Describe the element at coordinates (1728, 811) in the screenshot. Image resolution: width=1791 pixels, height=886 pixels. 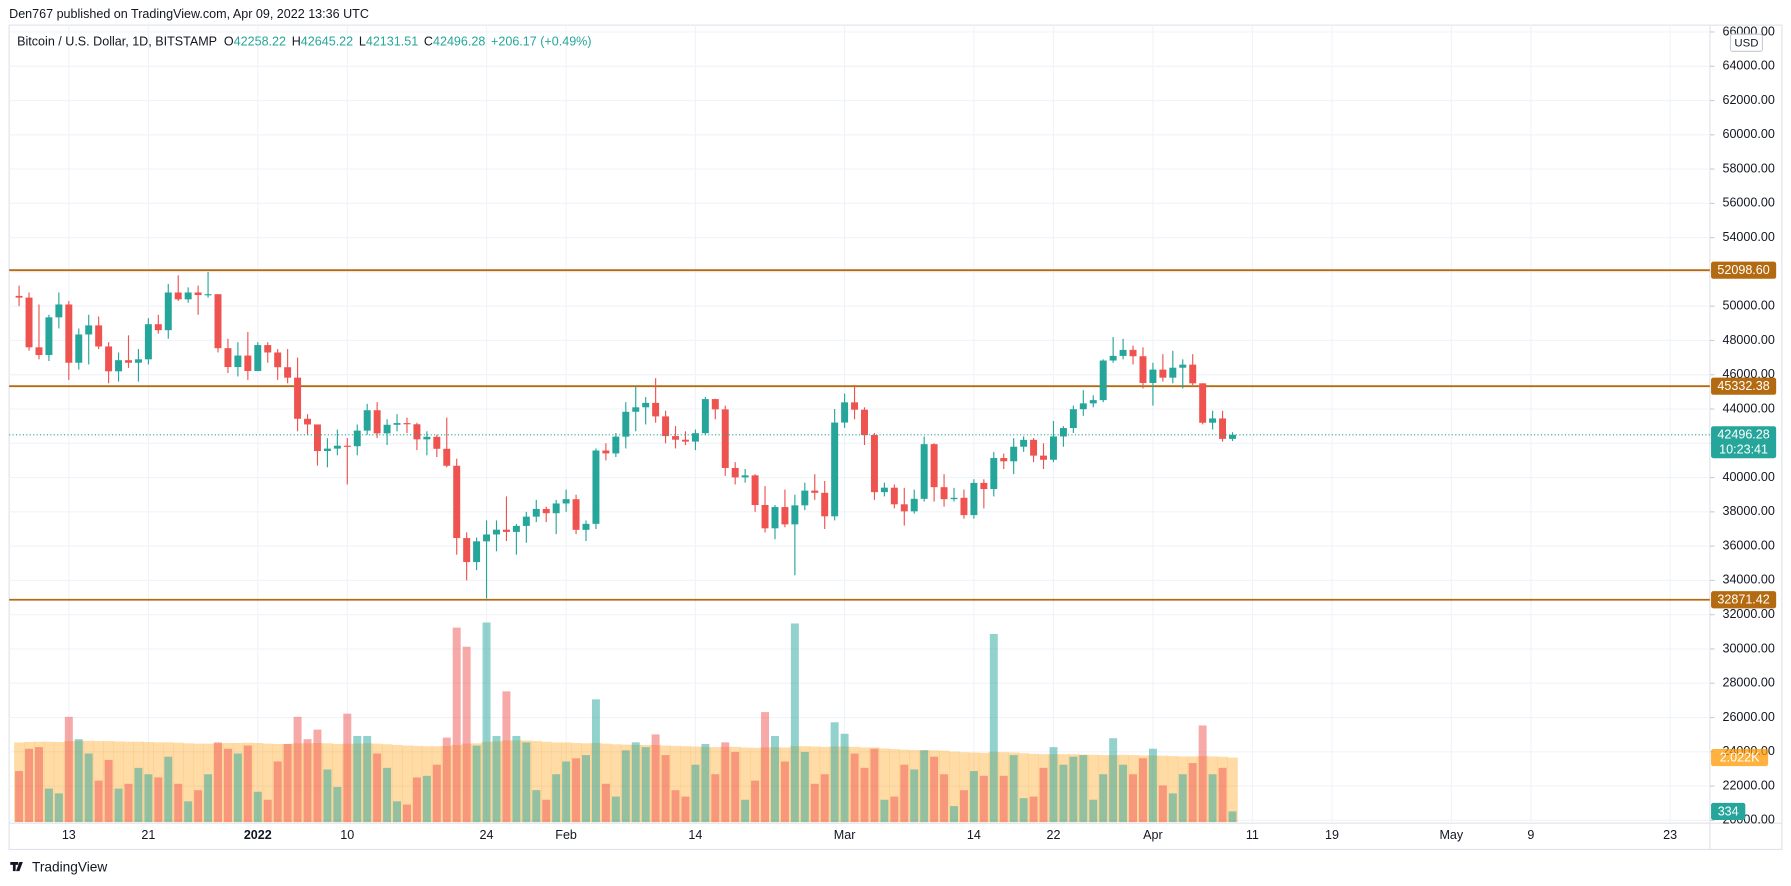
I see `volume-label: 334` at that location.